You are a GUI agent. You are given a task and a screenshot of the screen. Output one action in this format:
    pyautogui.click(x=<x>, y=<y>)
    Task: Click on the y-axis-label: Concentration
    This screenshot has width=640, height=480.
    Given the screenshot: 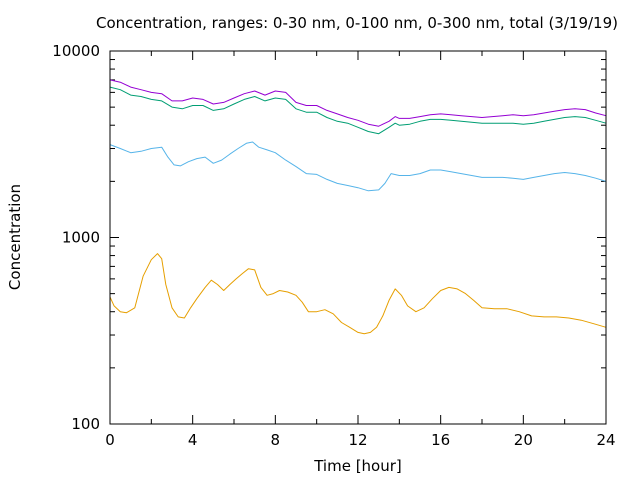 What is the action you would take?
    pyautogui.click(x=15, y=237)
    